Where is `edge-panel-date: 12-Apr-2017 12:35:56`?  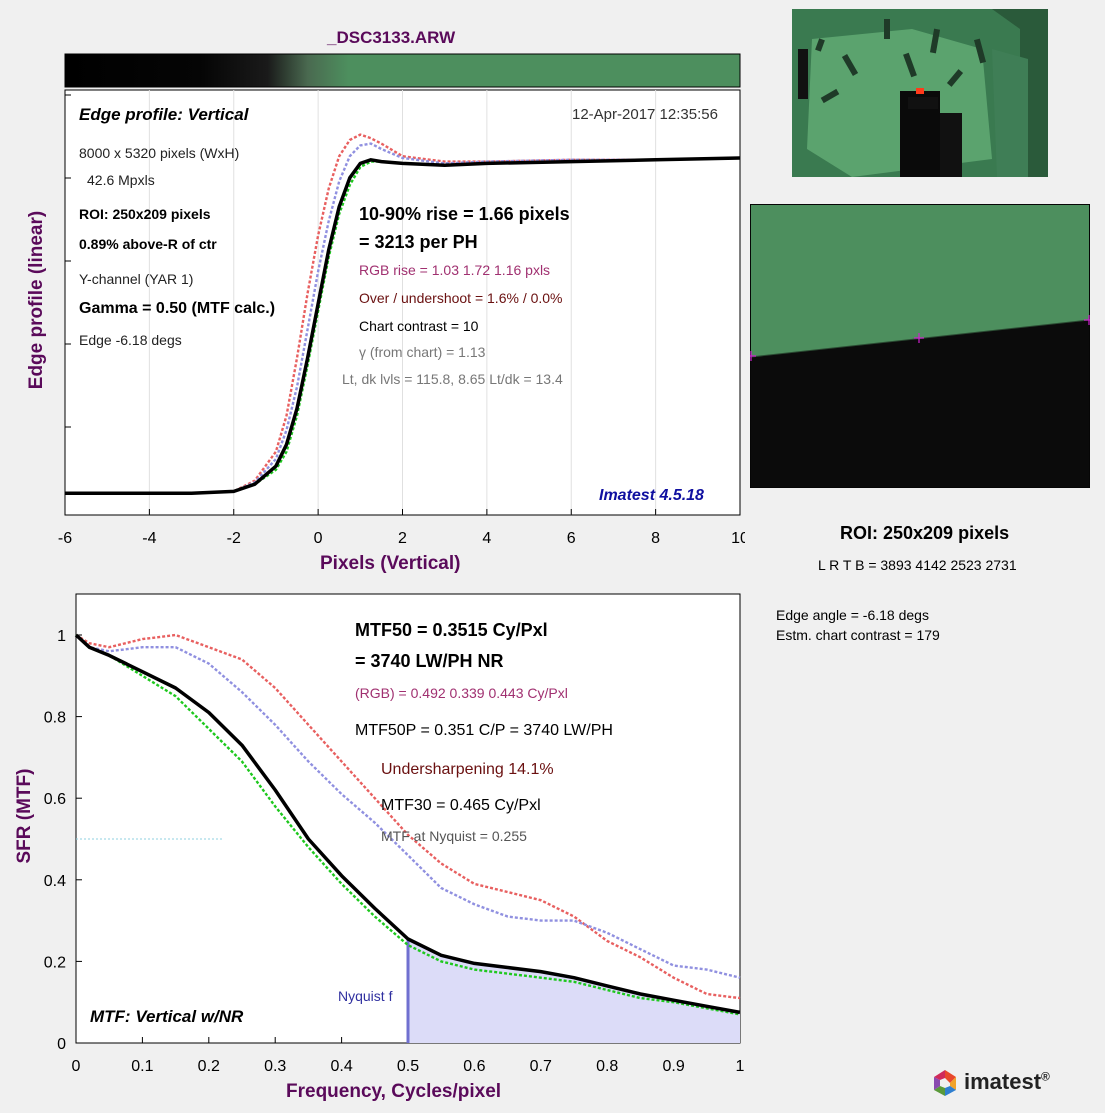 edge-panel-date: 12-Apr-2017 12:35:56 is located at coordinates (645, 114).